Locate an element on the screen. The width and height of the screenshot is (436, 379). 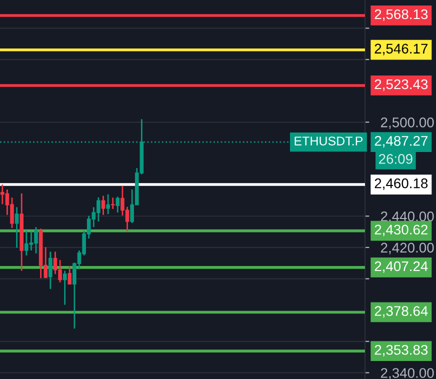
ref-line-label: 2,430.62 is located at coordinates (401, 230).